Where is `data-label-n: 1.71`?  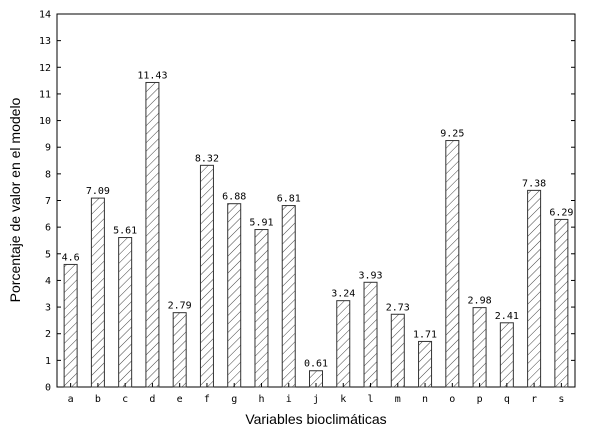
data-label-n: 1.71 is located at coordinates (425, 334).